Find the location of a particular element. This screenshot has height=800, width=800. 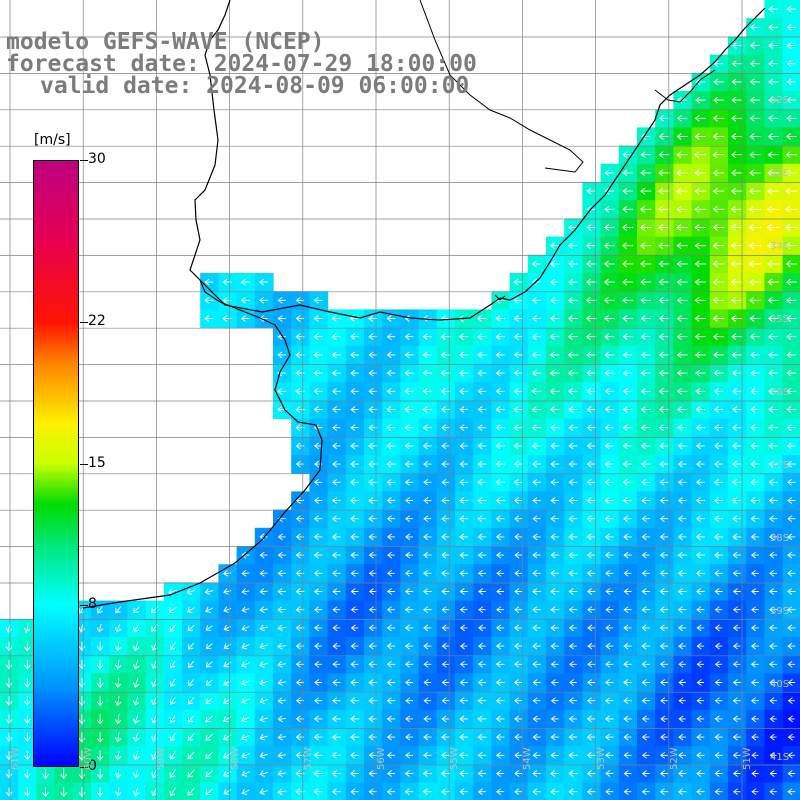

coastline is located at coordinates (500, 297).